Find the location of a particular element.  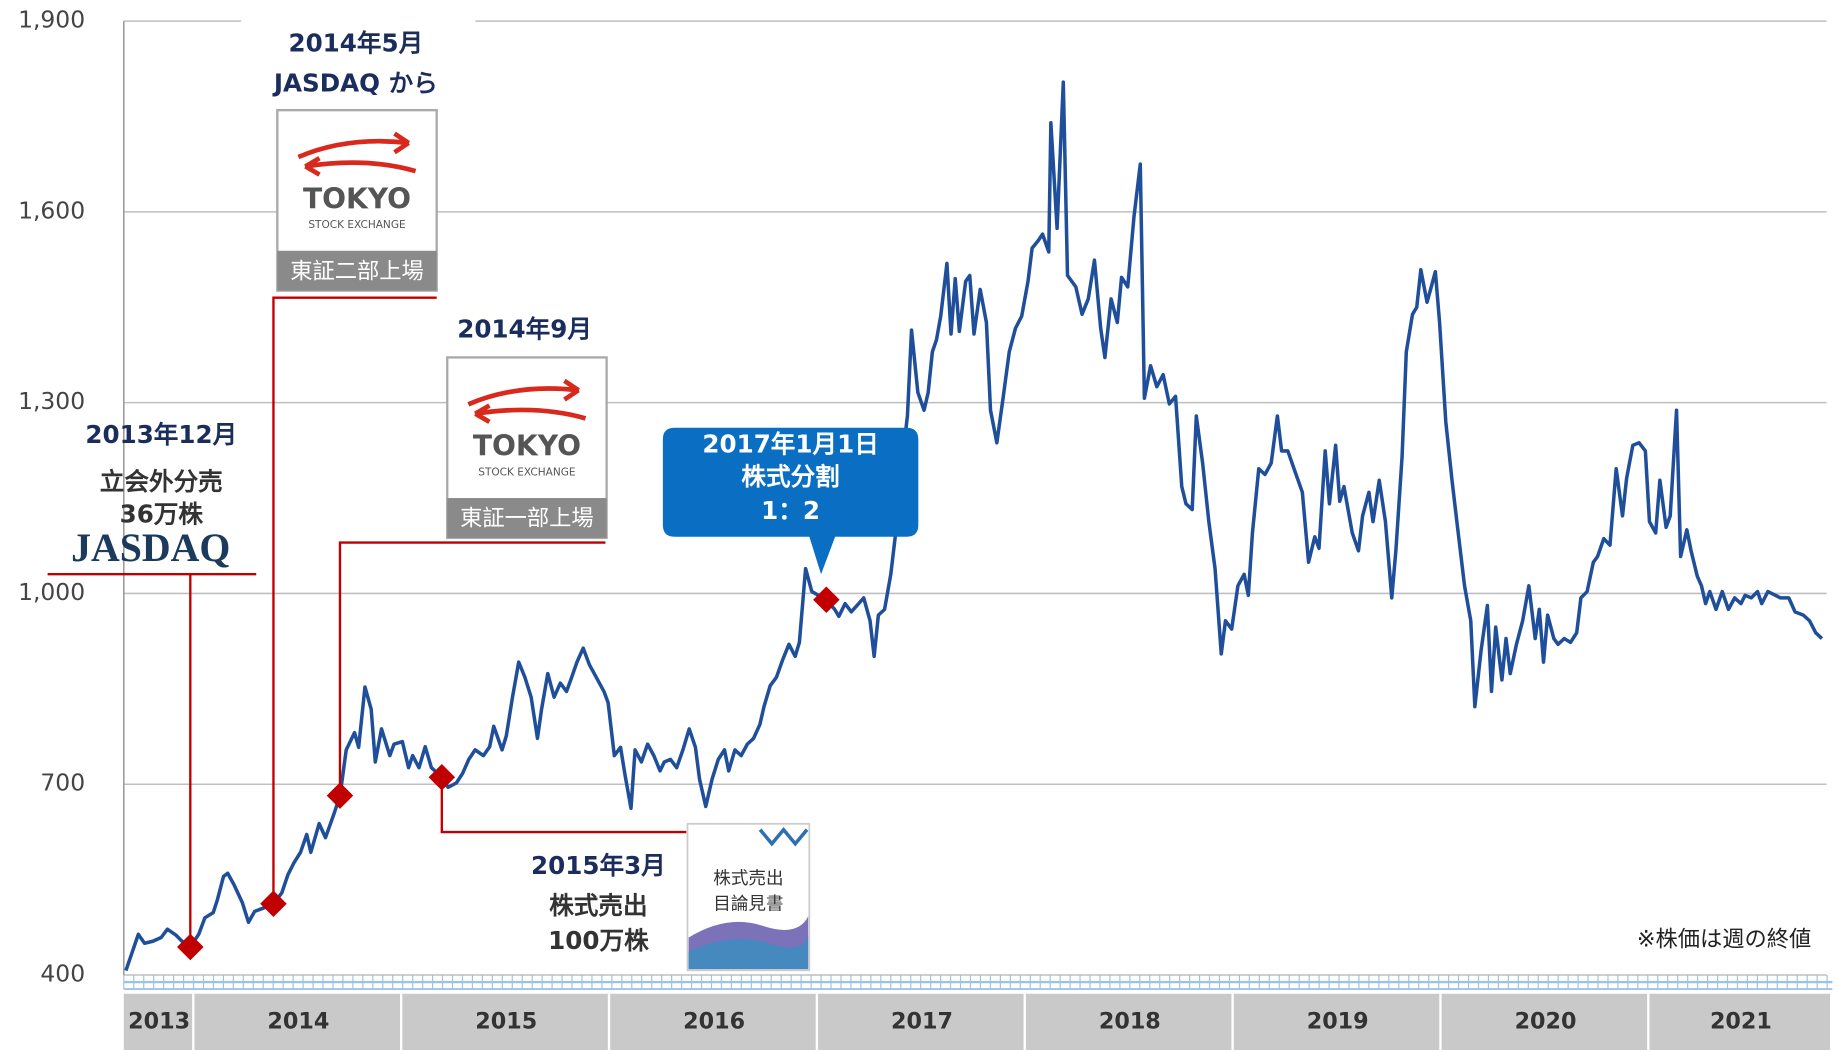

x-tick-label: 2017 is located at coordinates (922, 1021).